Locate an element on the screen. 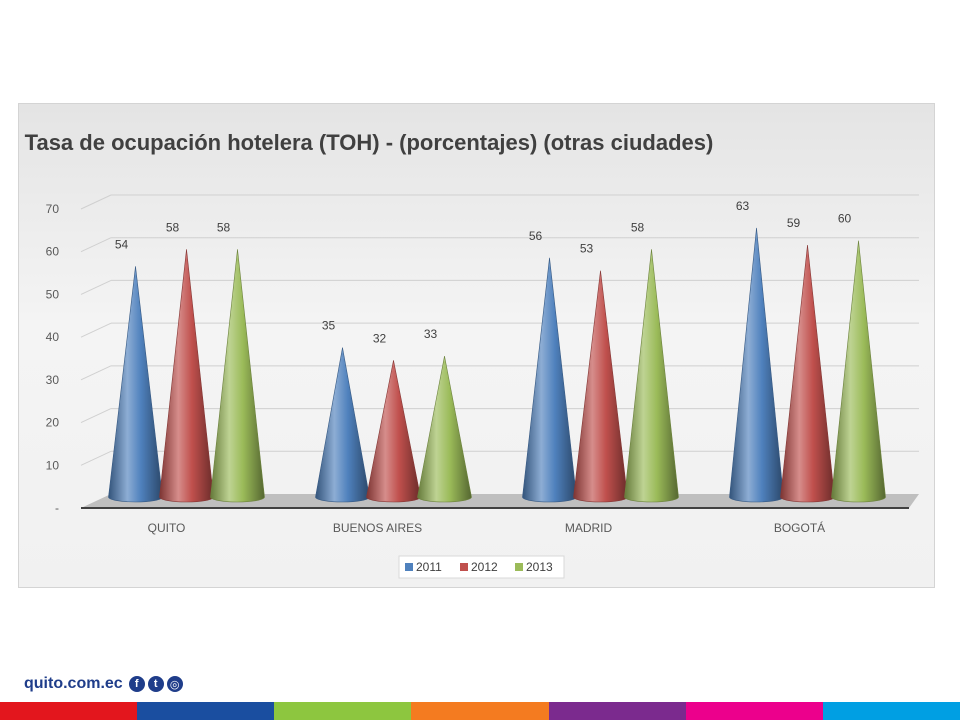  footer-color-bar is located at coordinates (480, 711).